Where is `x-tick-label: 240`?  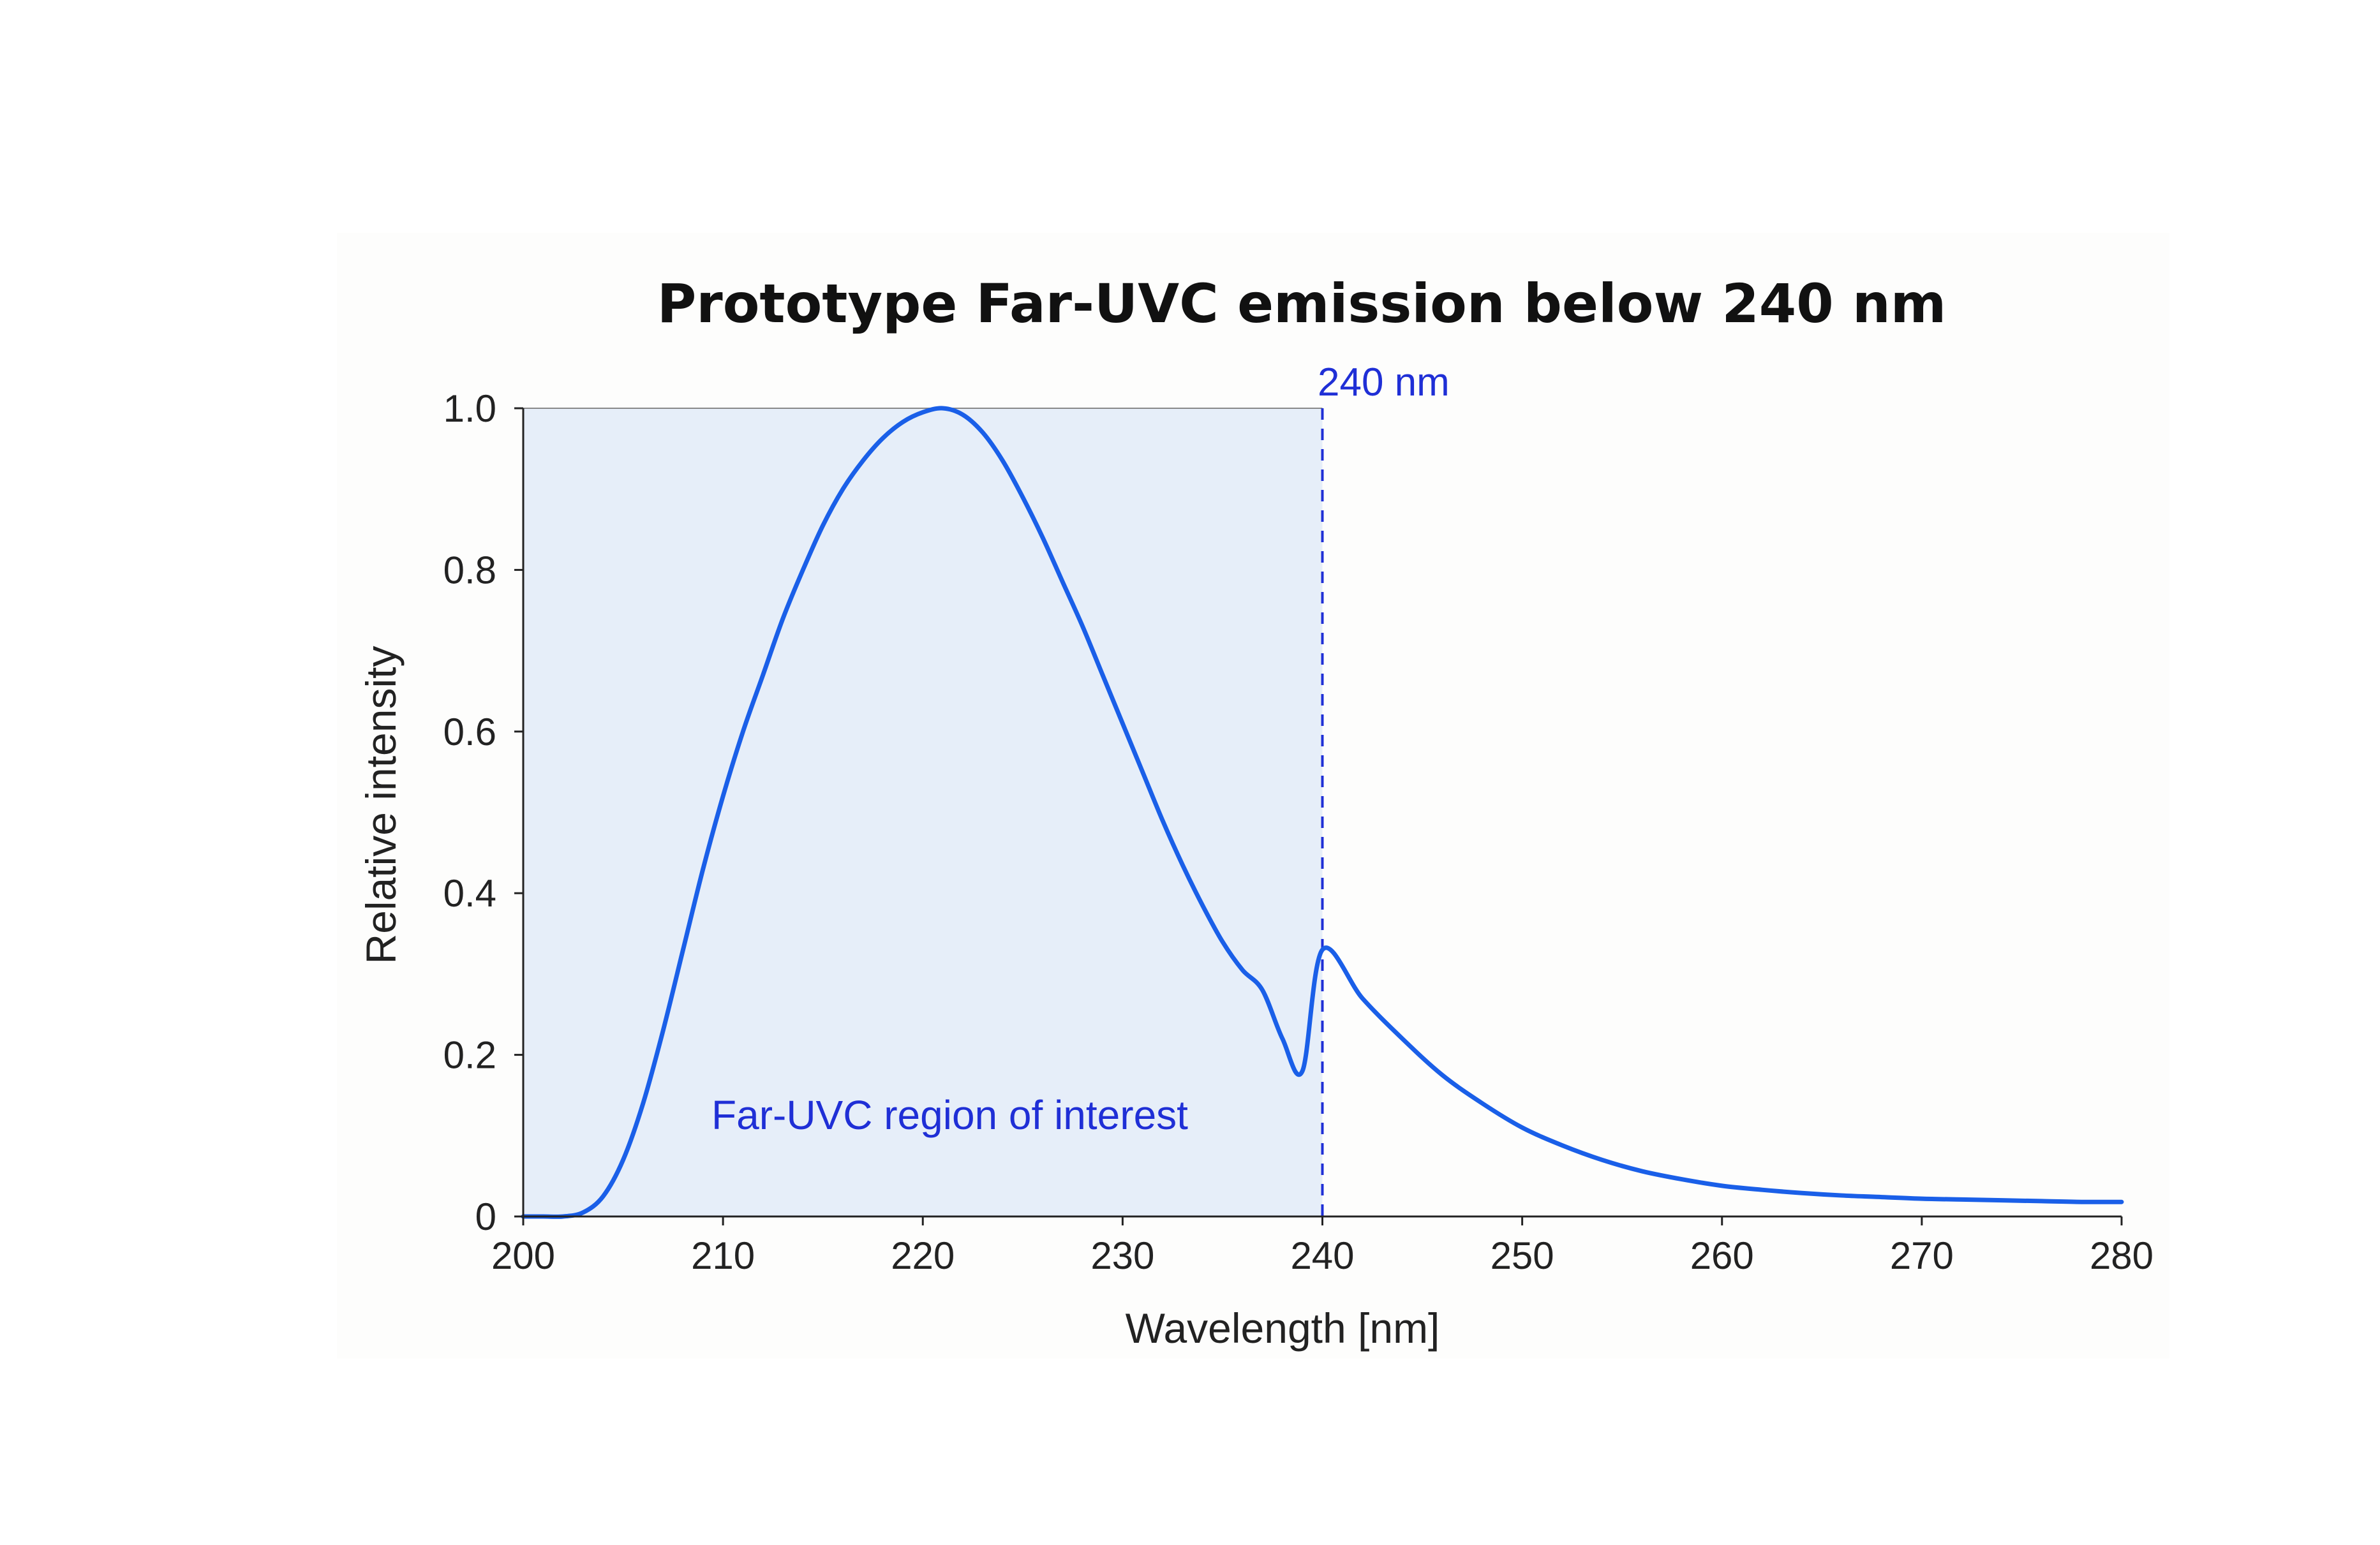 x-tick-label: 240 is located at coordinates (1322, 1255).